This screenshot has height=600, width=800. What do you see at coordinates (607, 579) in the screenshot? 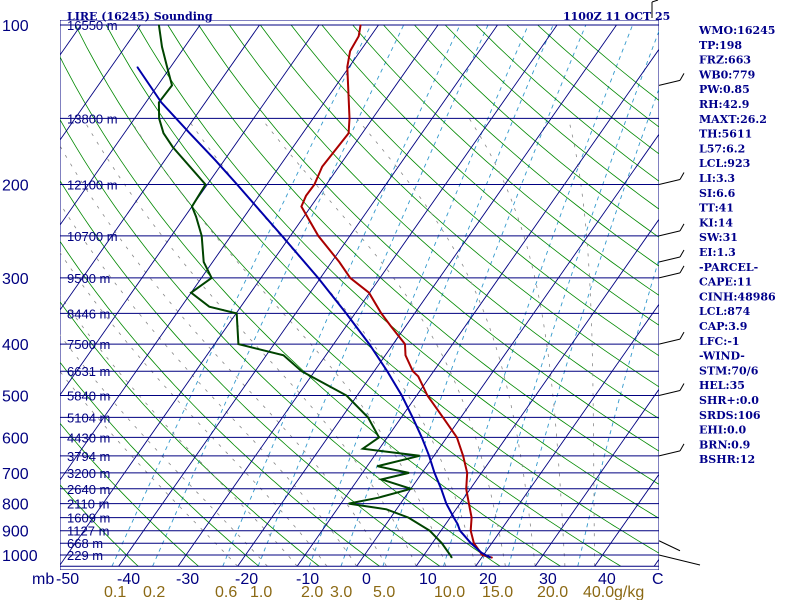
I see `temperature-tick-label: 40` at bounding box center [607, 579].